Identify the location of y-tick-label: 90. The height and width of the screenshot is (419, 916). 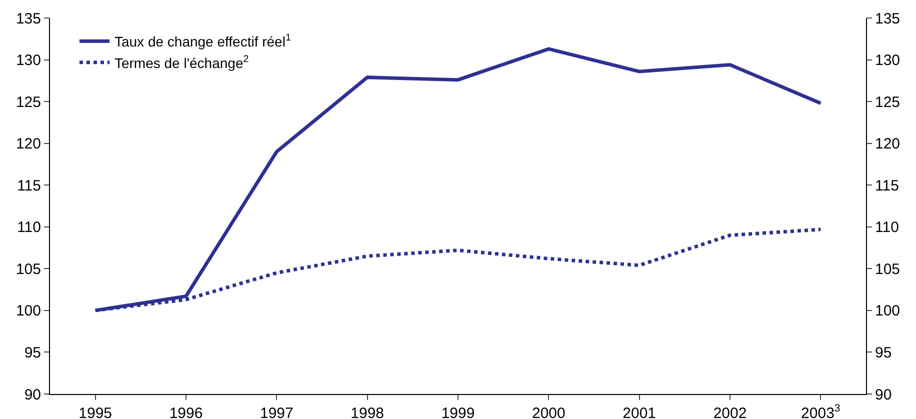
(32, 395).